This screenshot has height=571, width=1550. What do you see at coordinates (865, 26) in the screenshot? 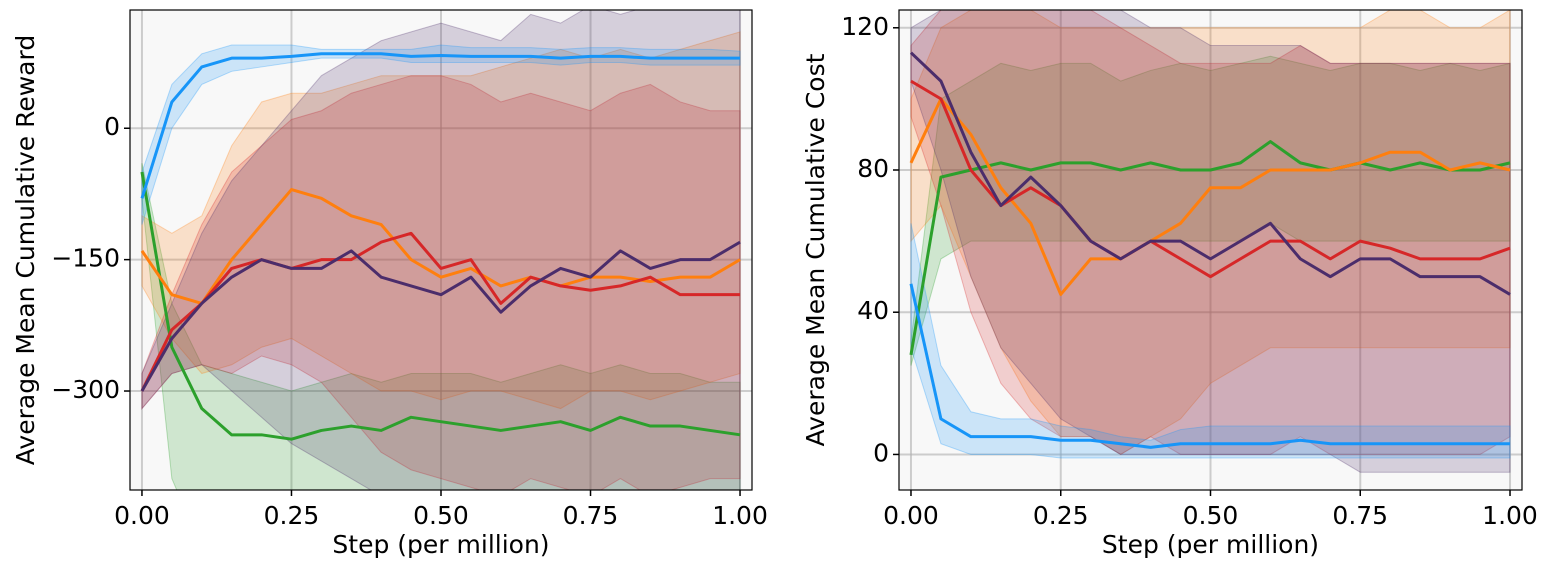
I see `y-tick-label: 120` at bounding box center [865, 26].